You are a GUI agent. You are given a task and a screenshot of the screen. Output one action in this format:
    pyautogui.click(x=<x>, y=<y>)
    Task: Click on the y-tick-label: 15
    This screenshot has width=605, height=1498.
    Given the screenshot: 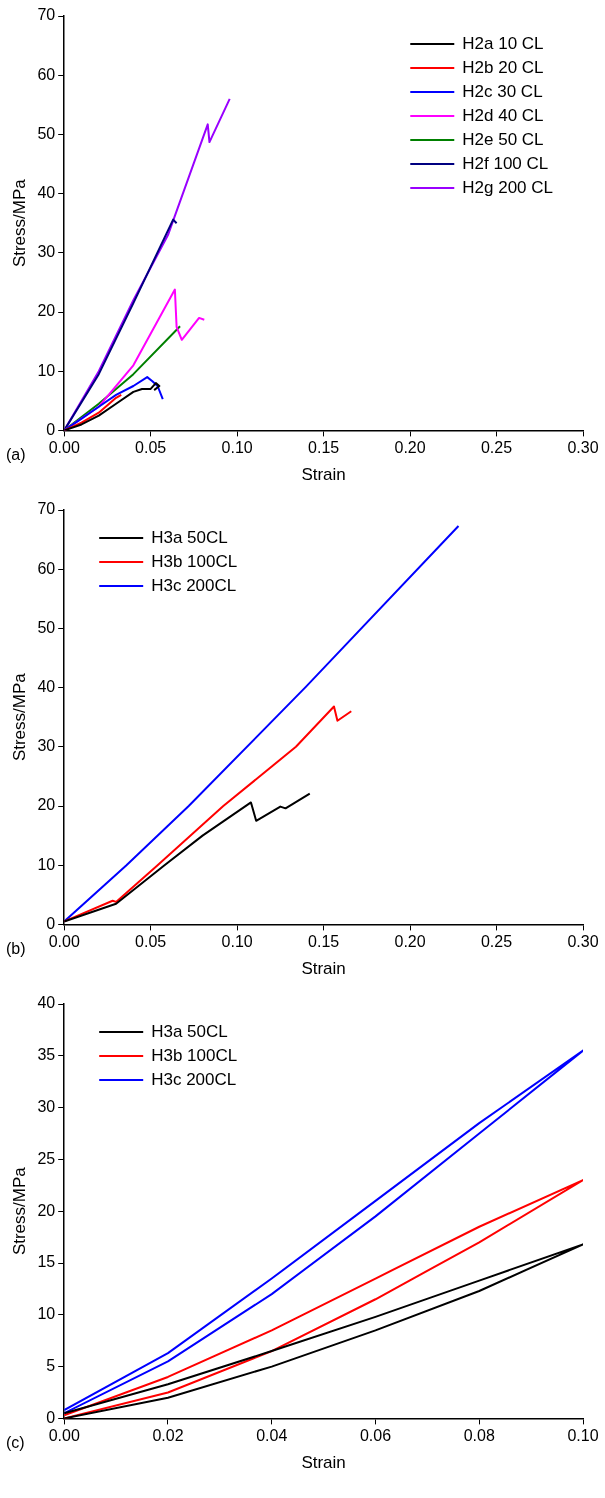 What is the action you would take?
    pyautogui.click(x=46, y=1262)
    